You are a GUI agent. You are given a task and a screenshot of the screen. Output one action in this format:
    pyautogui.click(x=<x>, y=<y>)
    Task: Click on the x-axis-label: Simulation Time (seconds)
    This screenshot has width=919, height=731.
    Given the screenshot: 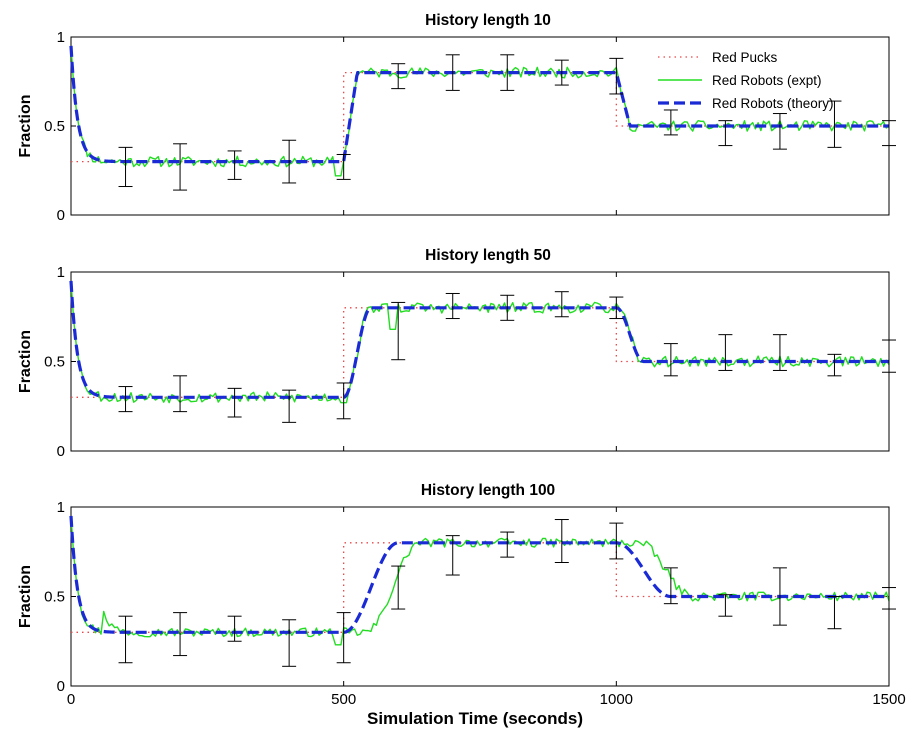 What is the action you would take?
    pyautogui.click(x=475, y=718)
    